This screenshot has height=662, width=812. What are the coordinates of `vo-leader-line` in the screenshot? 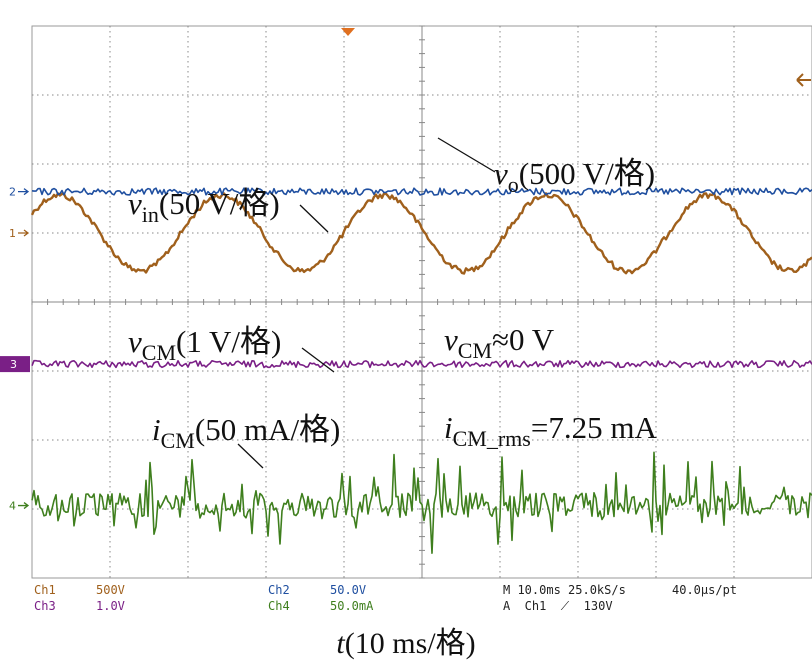 It's located at (466, 155).